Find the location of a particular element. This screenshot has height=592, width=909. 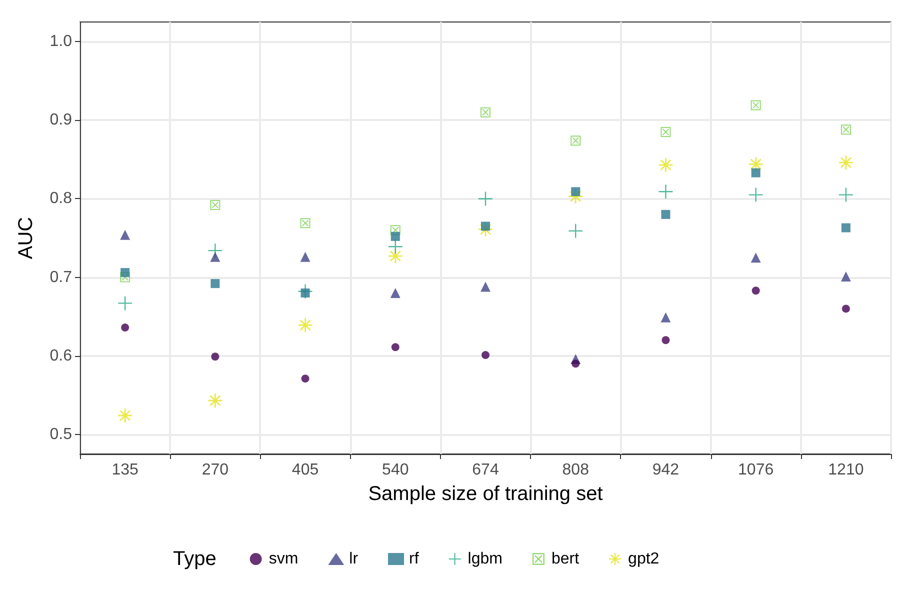

x-tick-label: 808 is located at coordinates (576, 470).